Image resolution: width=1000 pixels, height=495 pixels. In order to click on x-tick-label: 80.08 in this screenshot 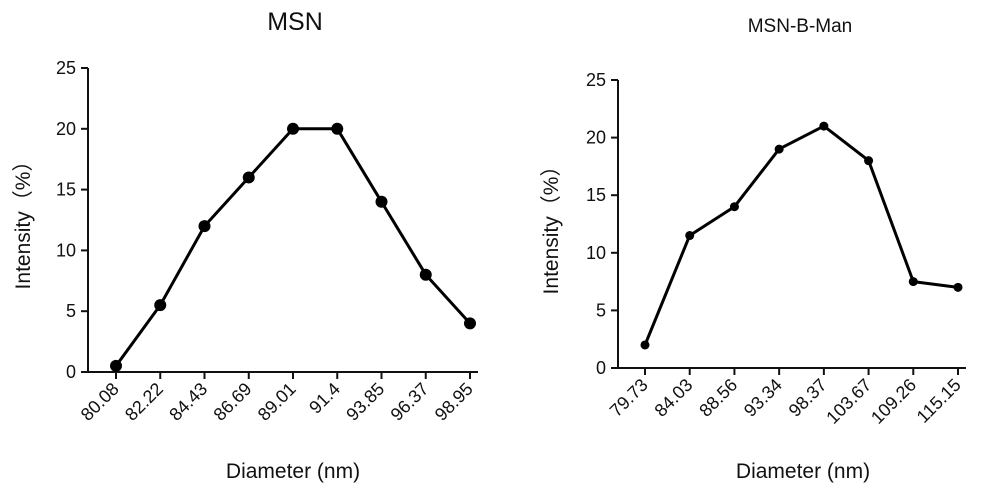, I will do `click(100, 402)`.